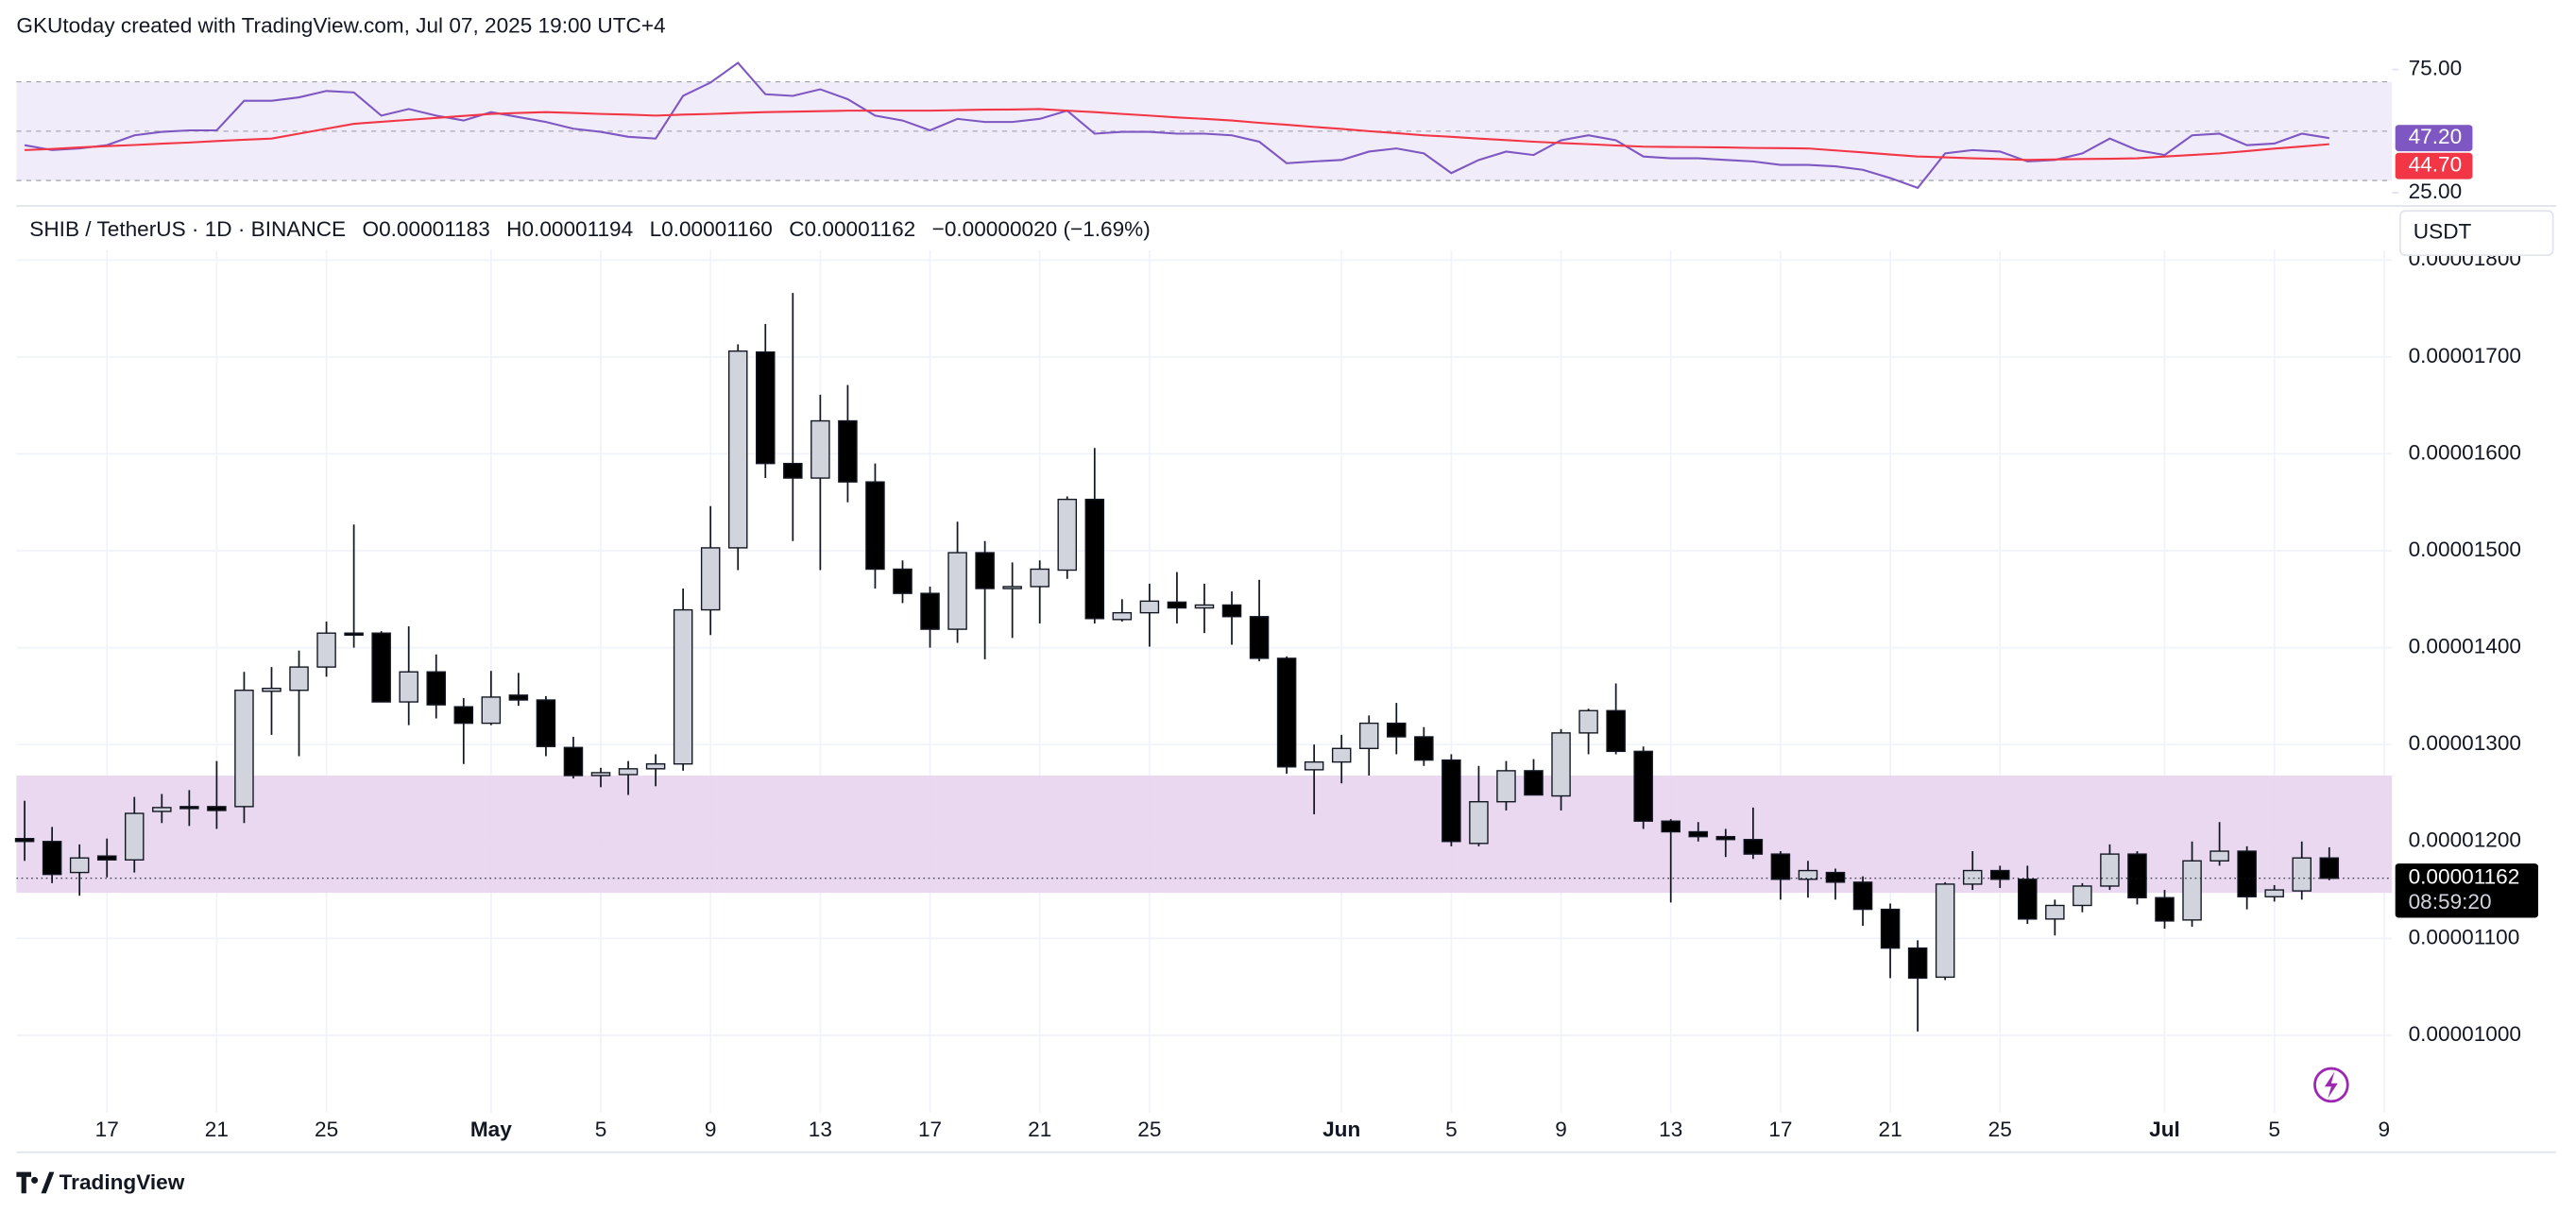 Image resolution: width=2576 pixels, height=1212 pixels. I want to click on last-price-box, so click(2466, 890).